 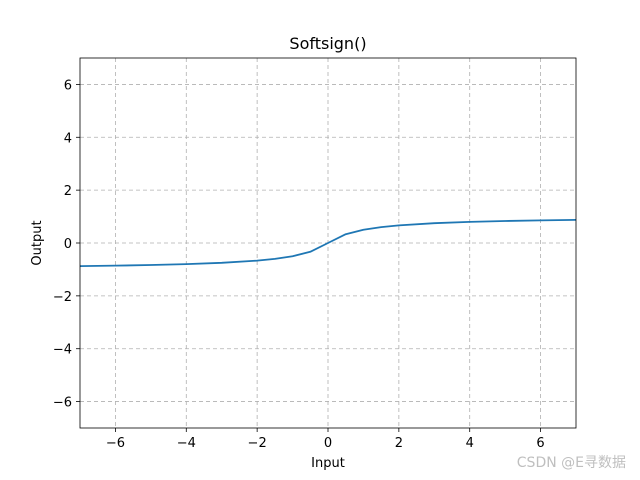 I want to click on y-tick-label: 6, so click(x=68, y=85).